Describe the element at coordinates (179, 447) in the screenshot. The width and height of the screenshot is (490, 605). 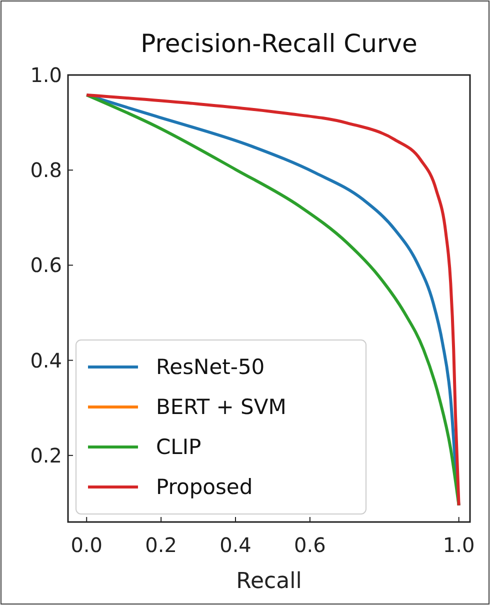
I see `legend-label: CLIP` at that location.